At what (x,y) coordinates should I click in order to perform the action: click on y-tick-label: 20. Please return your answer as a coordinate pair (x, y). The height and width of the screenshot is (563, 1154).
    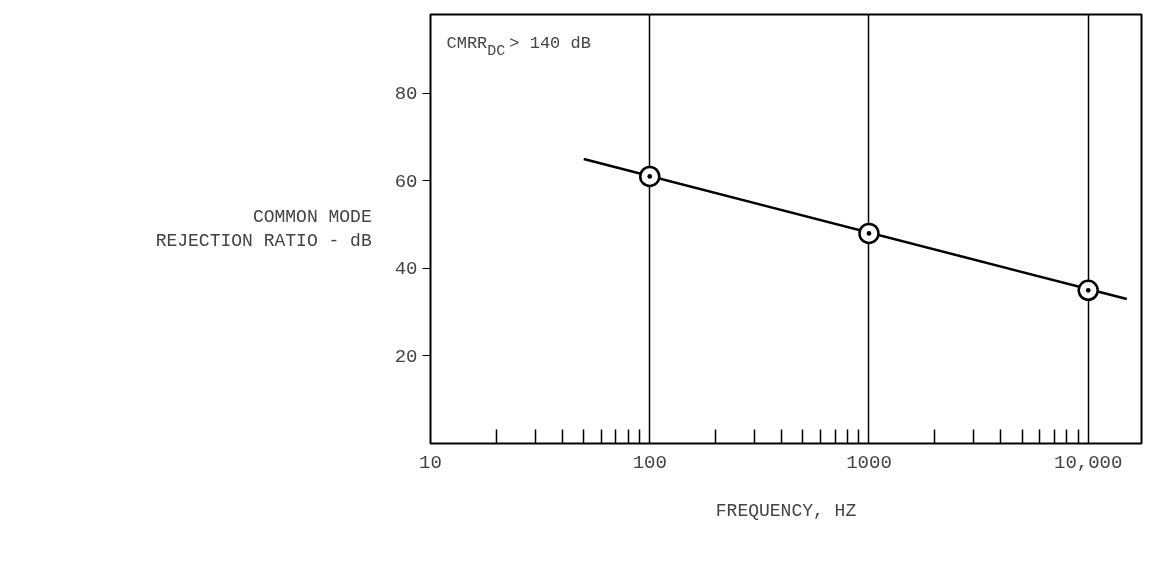
    Looking at the image, I should click on (406, 356).